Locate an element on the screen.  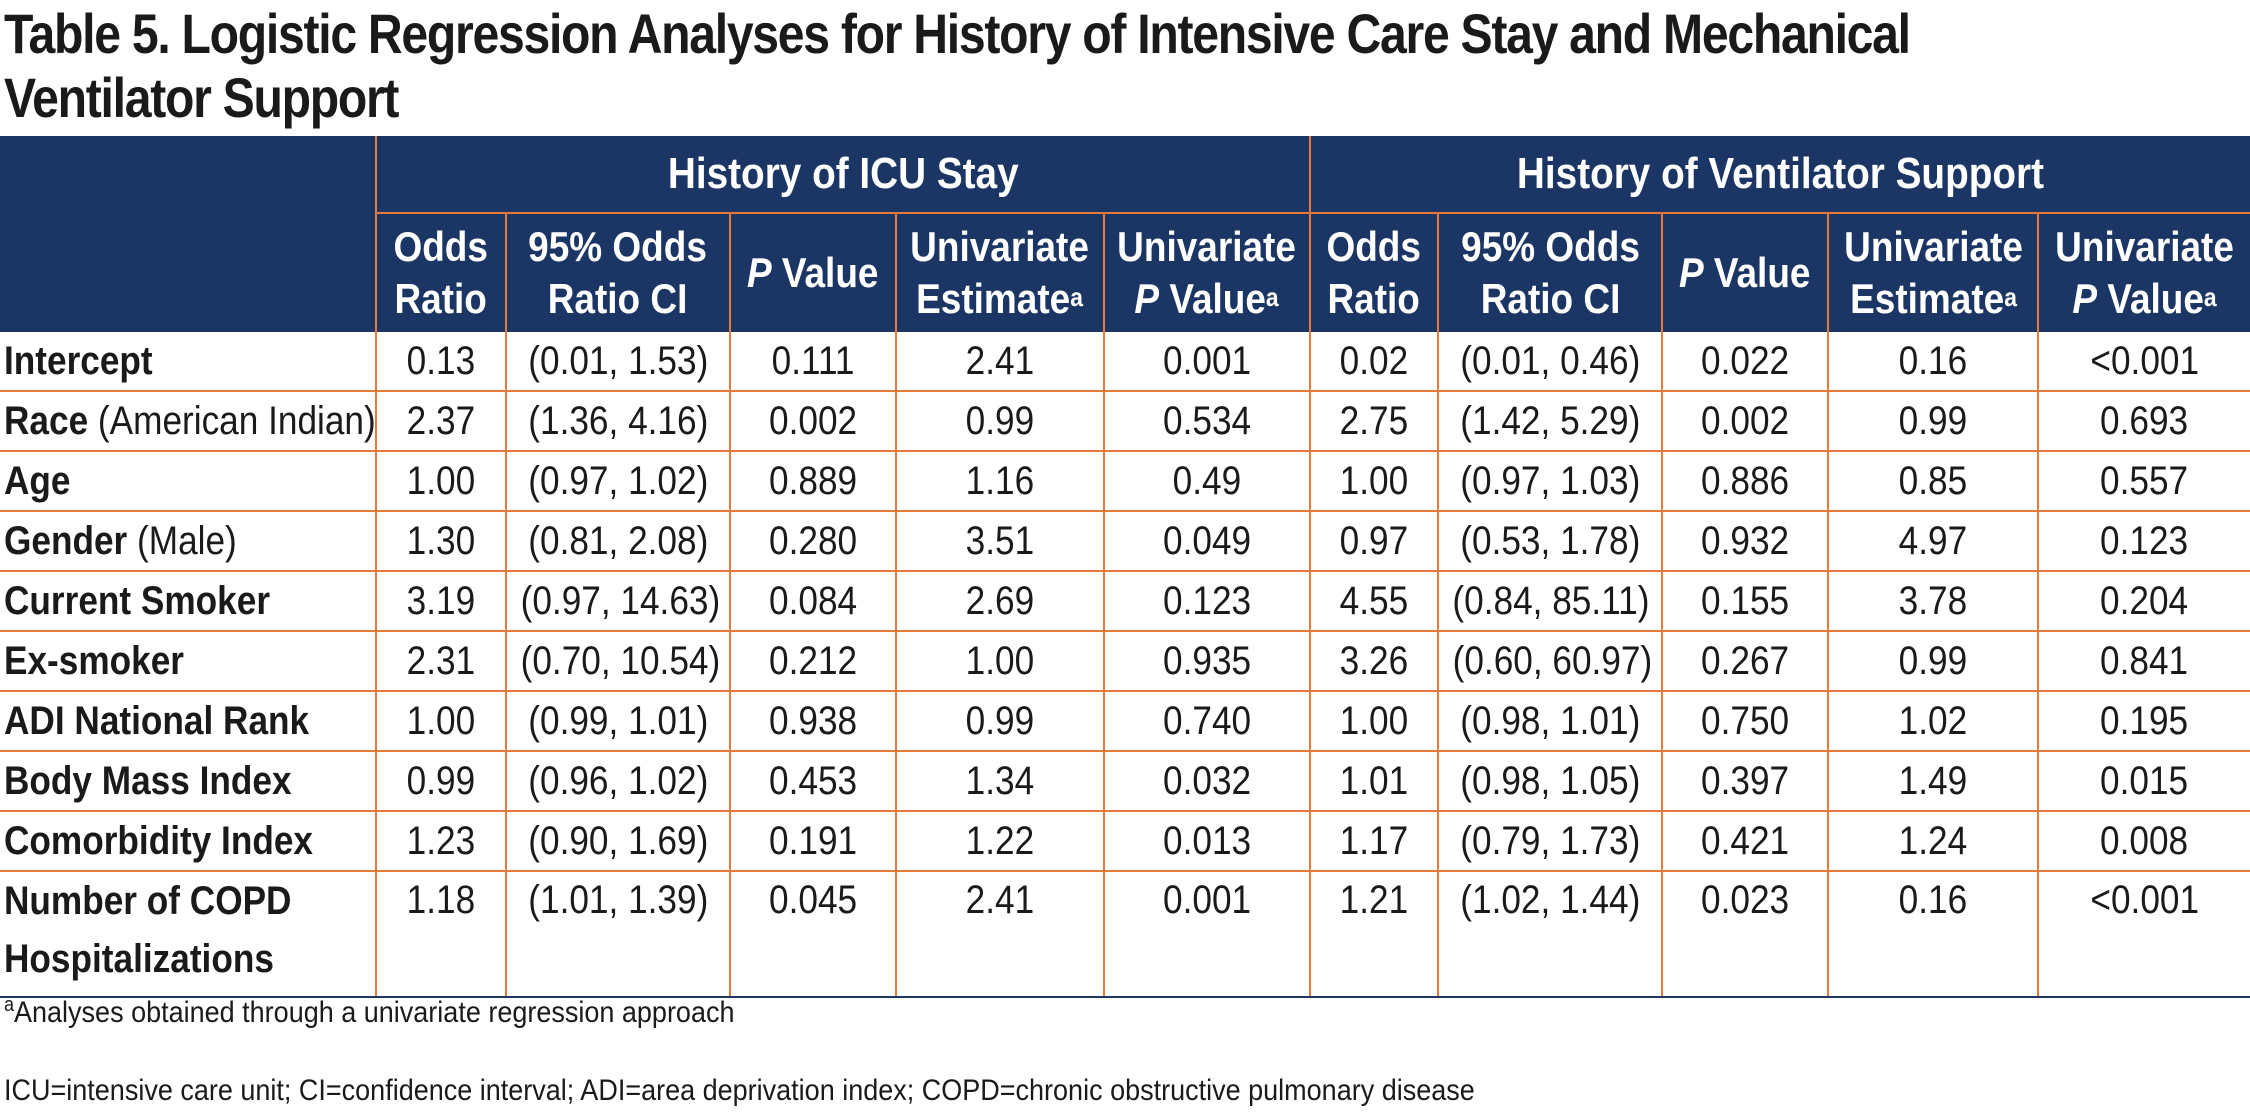
vent-univariate-estimate-cell: 3.78 is located at coordinates (1933, 601).